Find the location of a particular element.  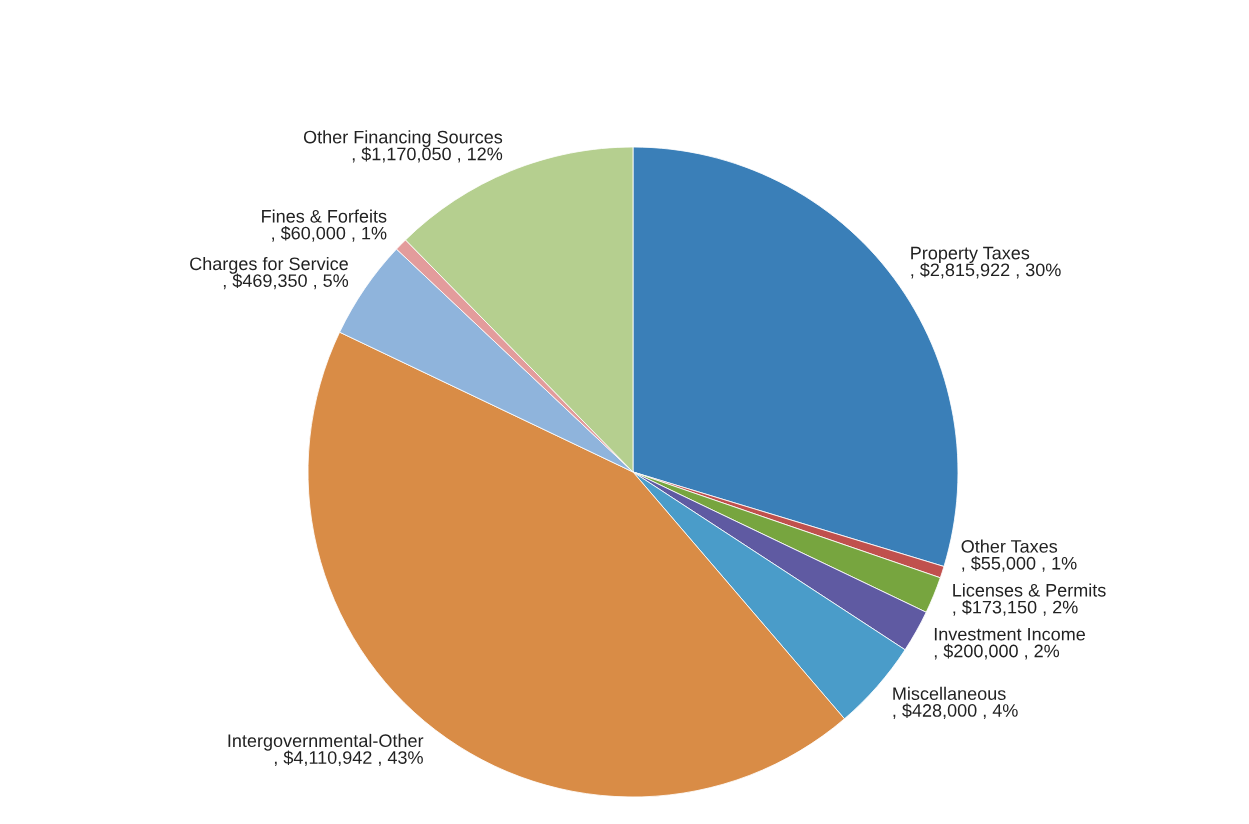

slice-label: Licenses & Permits is located at coordinates (1029, 590).